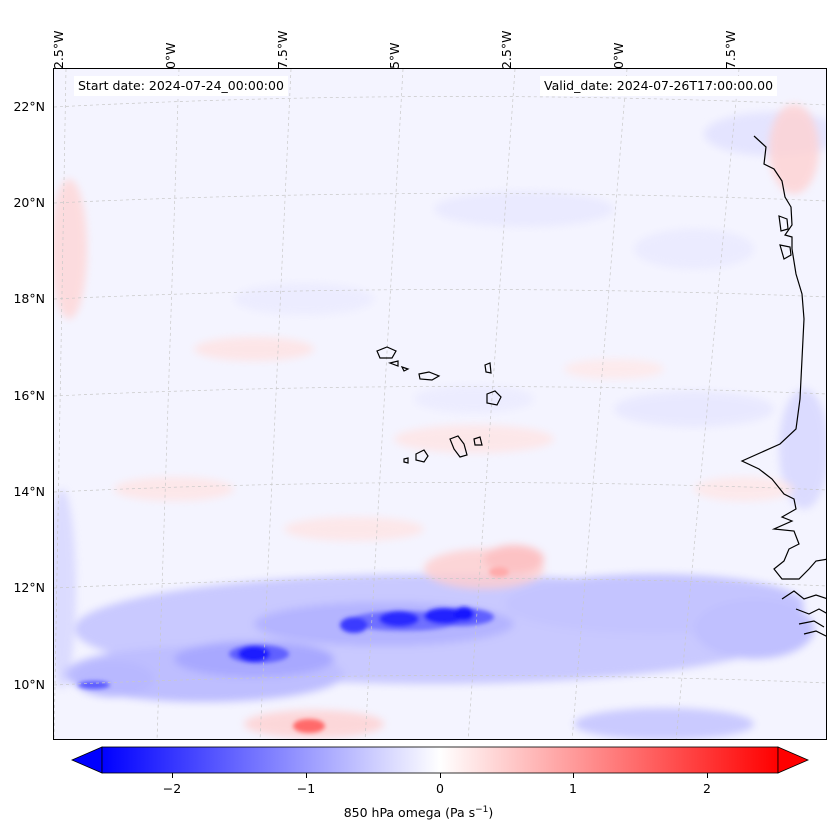  I want to click on colorbar-label-text: 850 hPa omega (Pa s, so click(409, 813).